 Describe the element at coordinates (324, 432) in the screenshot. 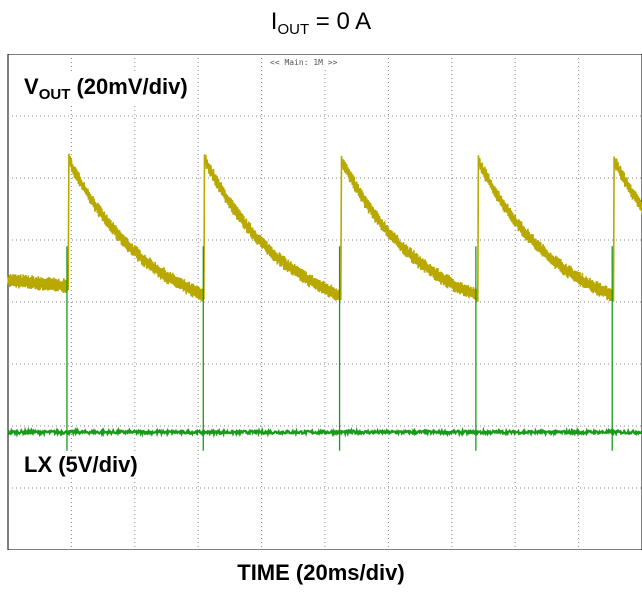

I see `lx-trace` at that location.